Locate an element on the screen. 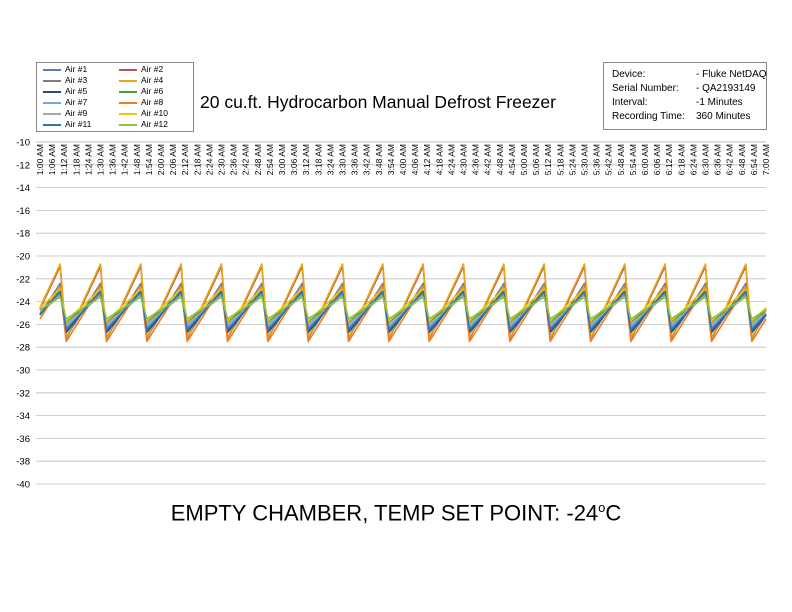 This screenshot has height=612, width=792. x-tick-label: 2:24 AM is located at coordinates (209, 159).